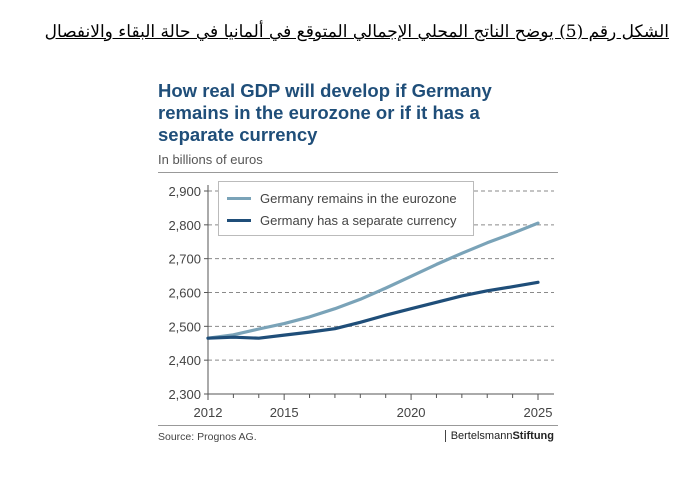 The image size is (700, 501). What do you see at coordinates (325, 90) in the screenshot?
I see `chart-title-line-1: How real GDP will develop if Germany` at bounding box center [325, 90].